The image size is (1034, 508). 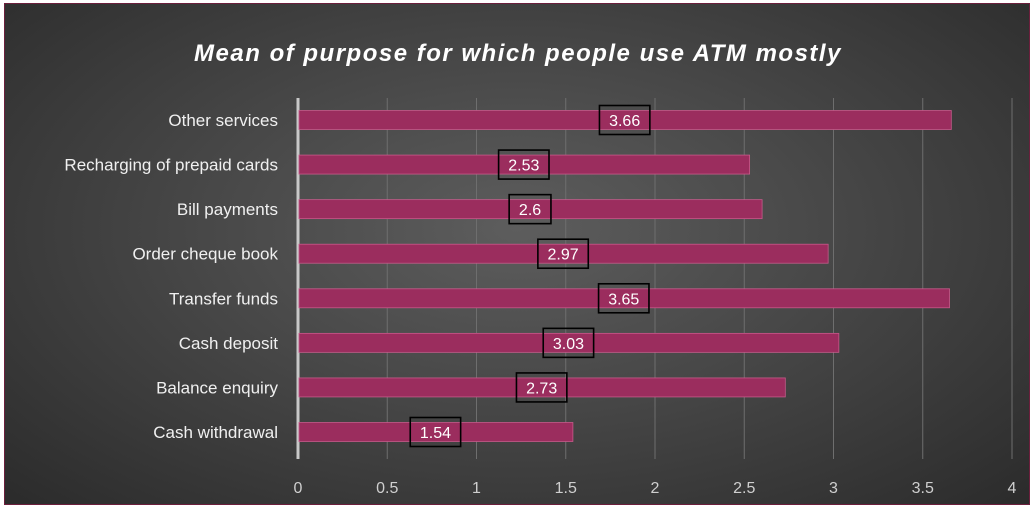 I want to click on category-label: Bill payments, so click(x=227, y=209).